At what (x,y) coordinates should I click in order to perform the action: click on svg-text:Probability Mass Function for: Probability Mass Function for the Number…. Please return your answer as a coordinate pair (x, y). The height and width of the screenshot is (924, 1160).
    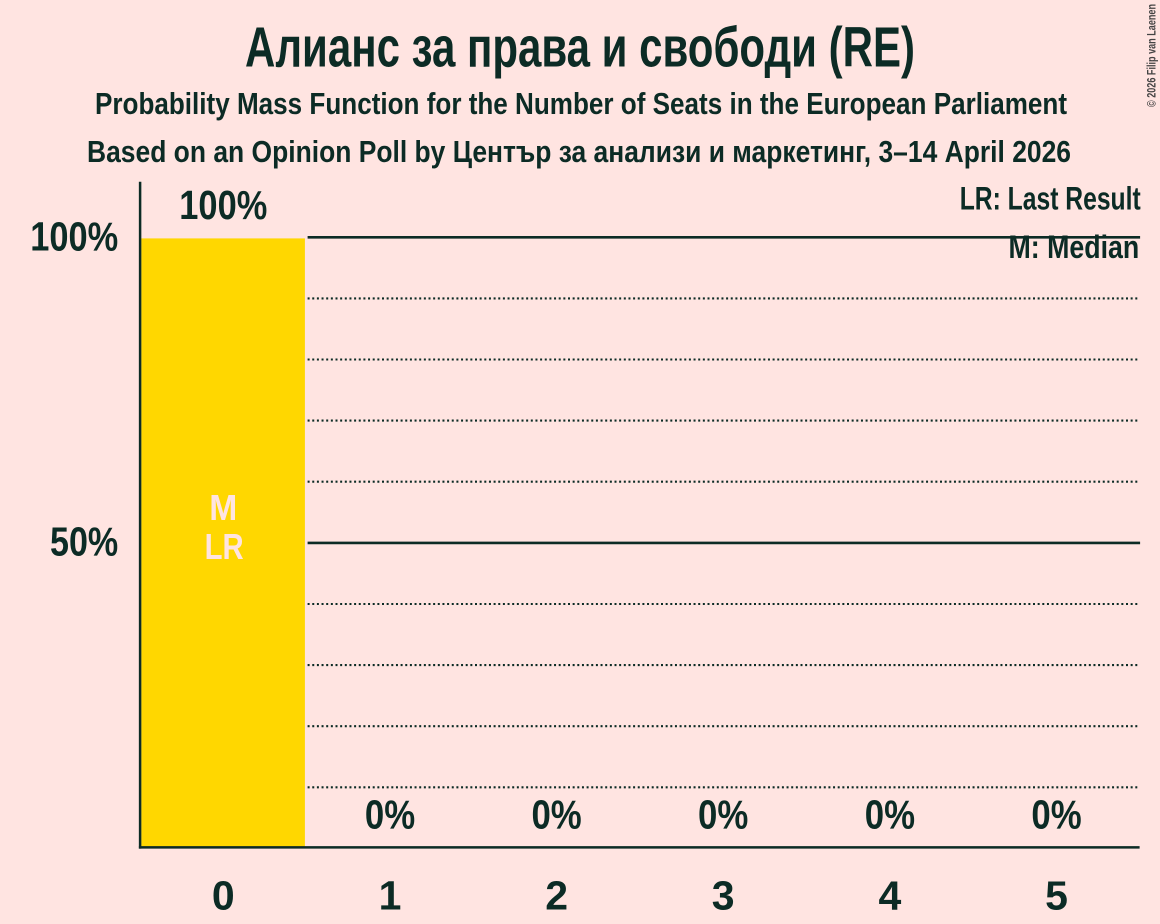
    Looking at the image, I should click on (581, 103).